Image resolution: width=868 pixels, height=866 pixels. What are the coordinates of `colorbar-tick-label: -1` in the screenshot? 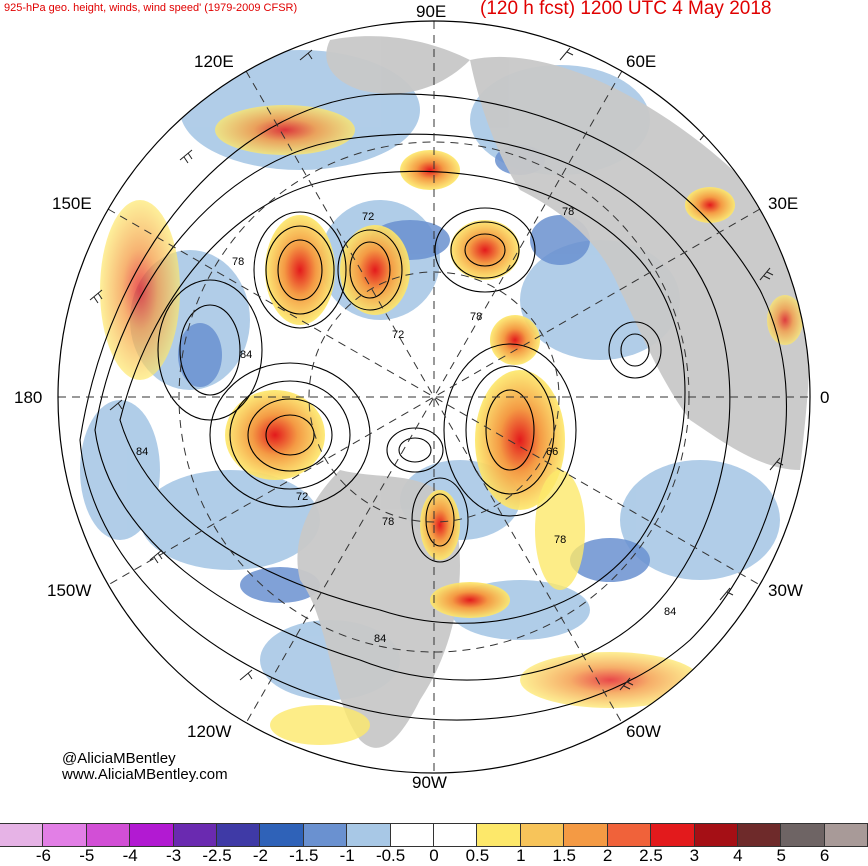 It's located at (347, 855).